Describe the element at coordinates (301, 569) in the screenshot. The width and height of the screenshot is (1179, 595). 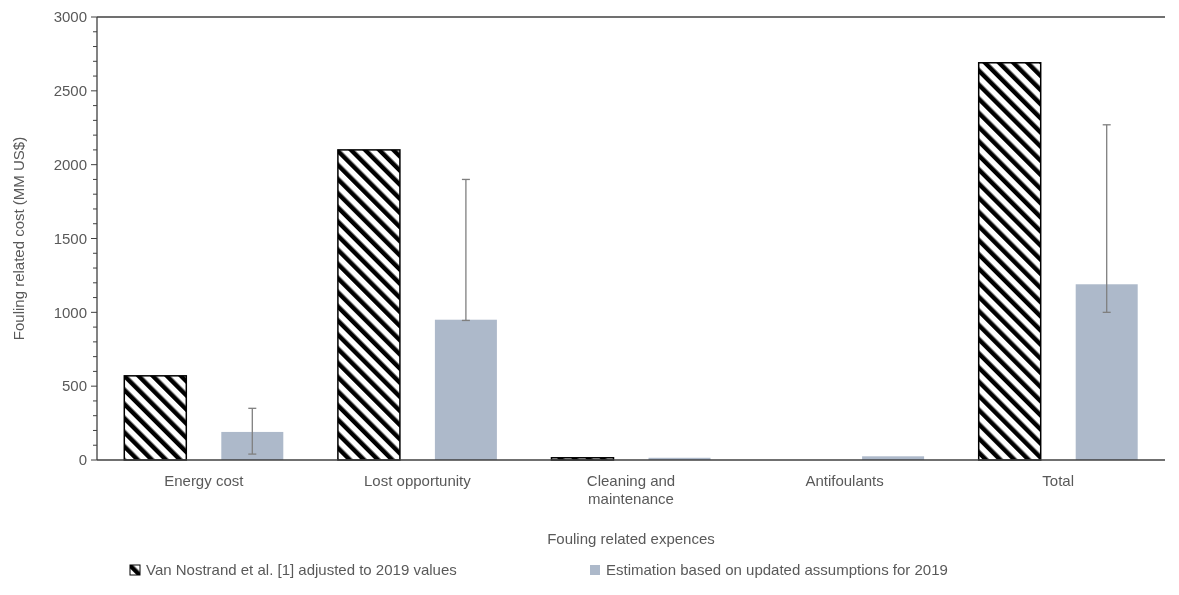
I see `legend-label: Van Nostrand et al. [1] adjusted to 2019 values` at that location.